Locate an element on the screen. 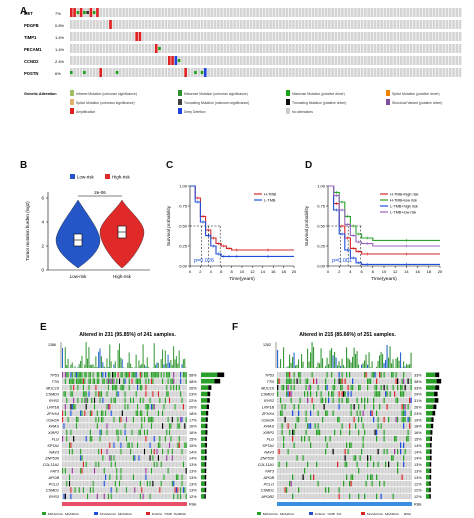 Image resolution: width=474 pixels, height=518 pixels. x-tick-label: 16 is located at coordinates (273, 271).